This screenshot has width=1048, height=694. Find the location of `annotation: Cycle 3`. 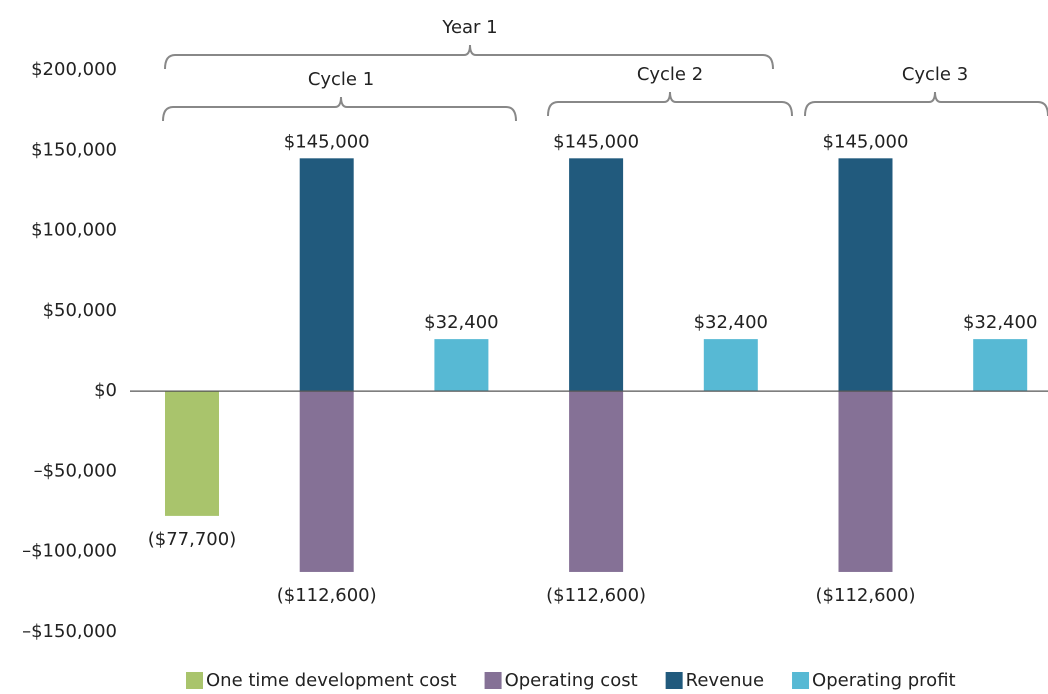

annotation: Cycle 3 is located at coordinates (935, 74).